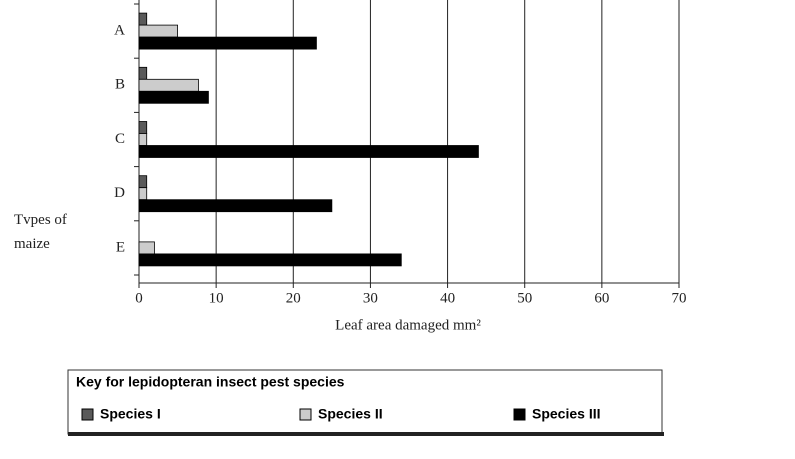  What do you see at coordinates (120, 247) in the screenshot?
I see `y-tick-label: E` at bounding box center [120, 247].